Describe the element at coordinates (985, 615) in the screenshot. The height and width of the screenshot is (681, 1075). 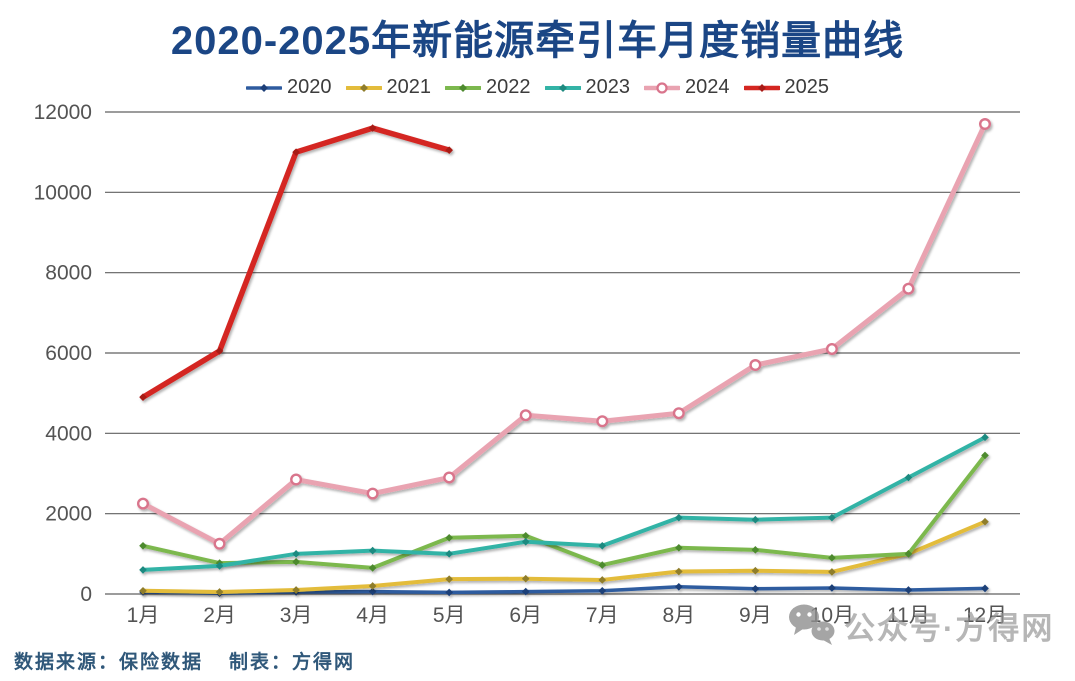
I see `x-tick-label-12月: 12月` at that location.